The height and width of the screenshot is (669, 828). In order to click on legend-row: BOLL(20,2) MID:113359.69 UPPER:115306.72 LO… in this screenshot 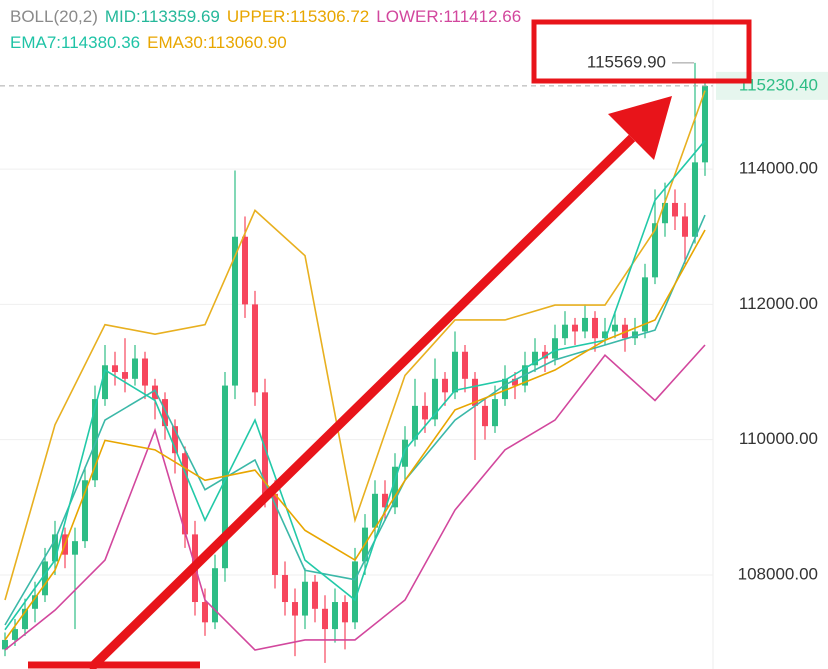, I will do `click(265, 16)`.